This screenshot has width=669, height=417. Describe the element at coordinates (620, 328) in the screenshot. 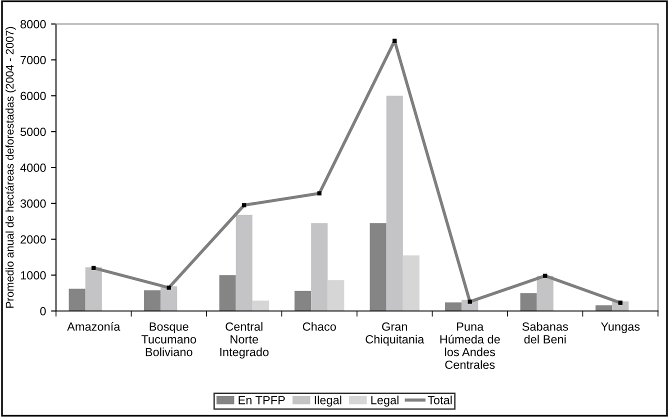

I see `x-tick-label: Yungas` at that location.